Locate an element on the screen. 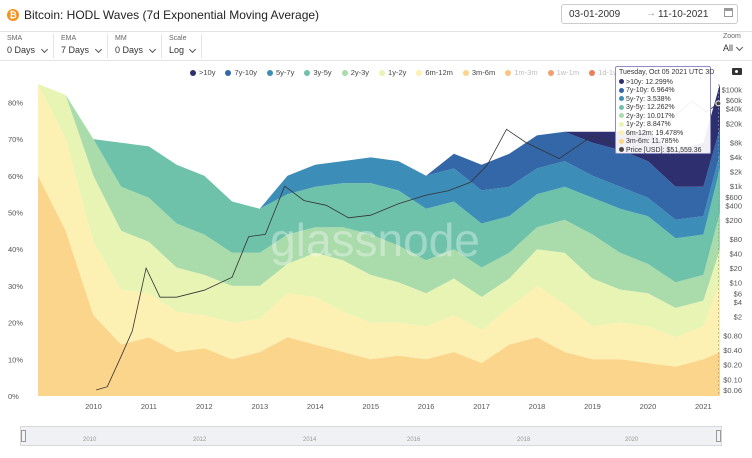 Image resolution: width=752 pixels, height=458 pixels. price-tick-label: $40 is located at coordinates (735, 254).